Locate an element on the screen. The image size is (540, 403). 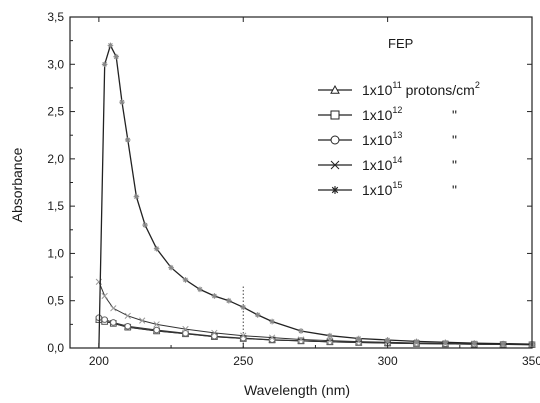
legend-label: 1x10¹⁵ is located at coordinates (382, 189).